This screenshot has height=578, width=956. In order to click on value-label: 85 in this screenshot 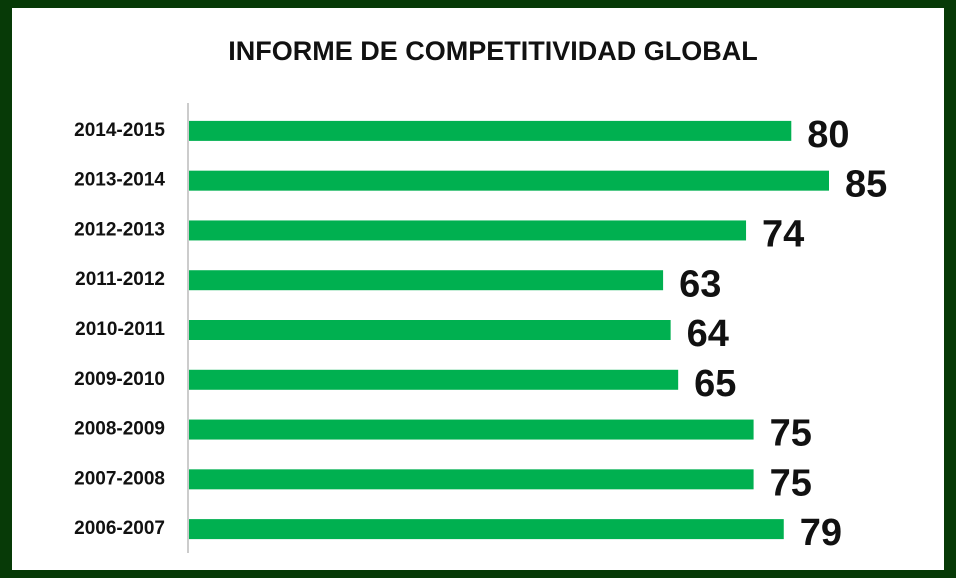, I will do `click(866, 185)`.